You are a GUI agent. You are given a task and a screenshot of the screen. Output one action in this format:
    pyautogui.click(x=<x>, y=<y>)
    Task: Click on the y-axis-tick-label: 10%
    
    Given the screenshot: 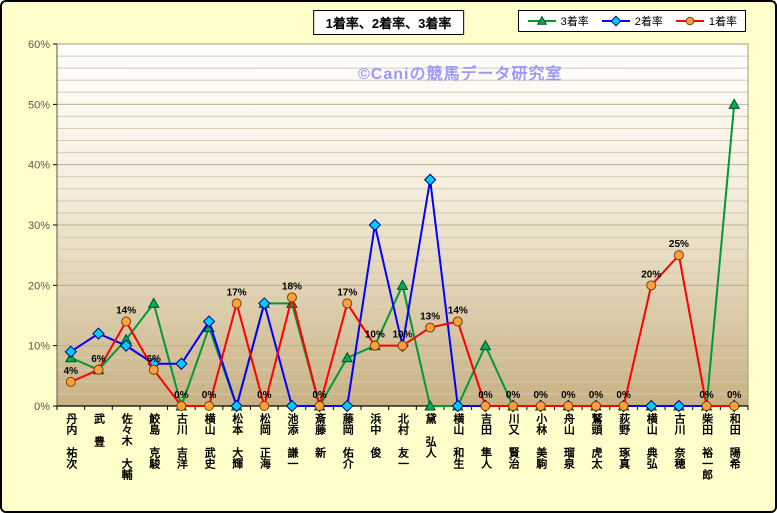 What is the action you would take?
    pyautogui.click(x=39, y=347)
    